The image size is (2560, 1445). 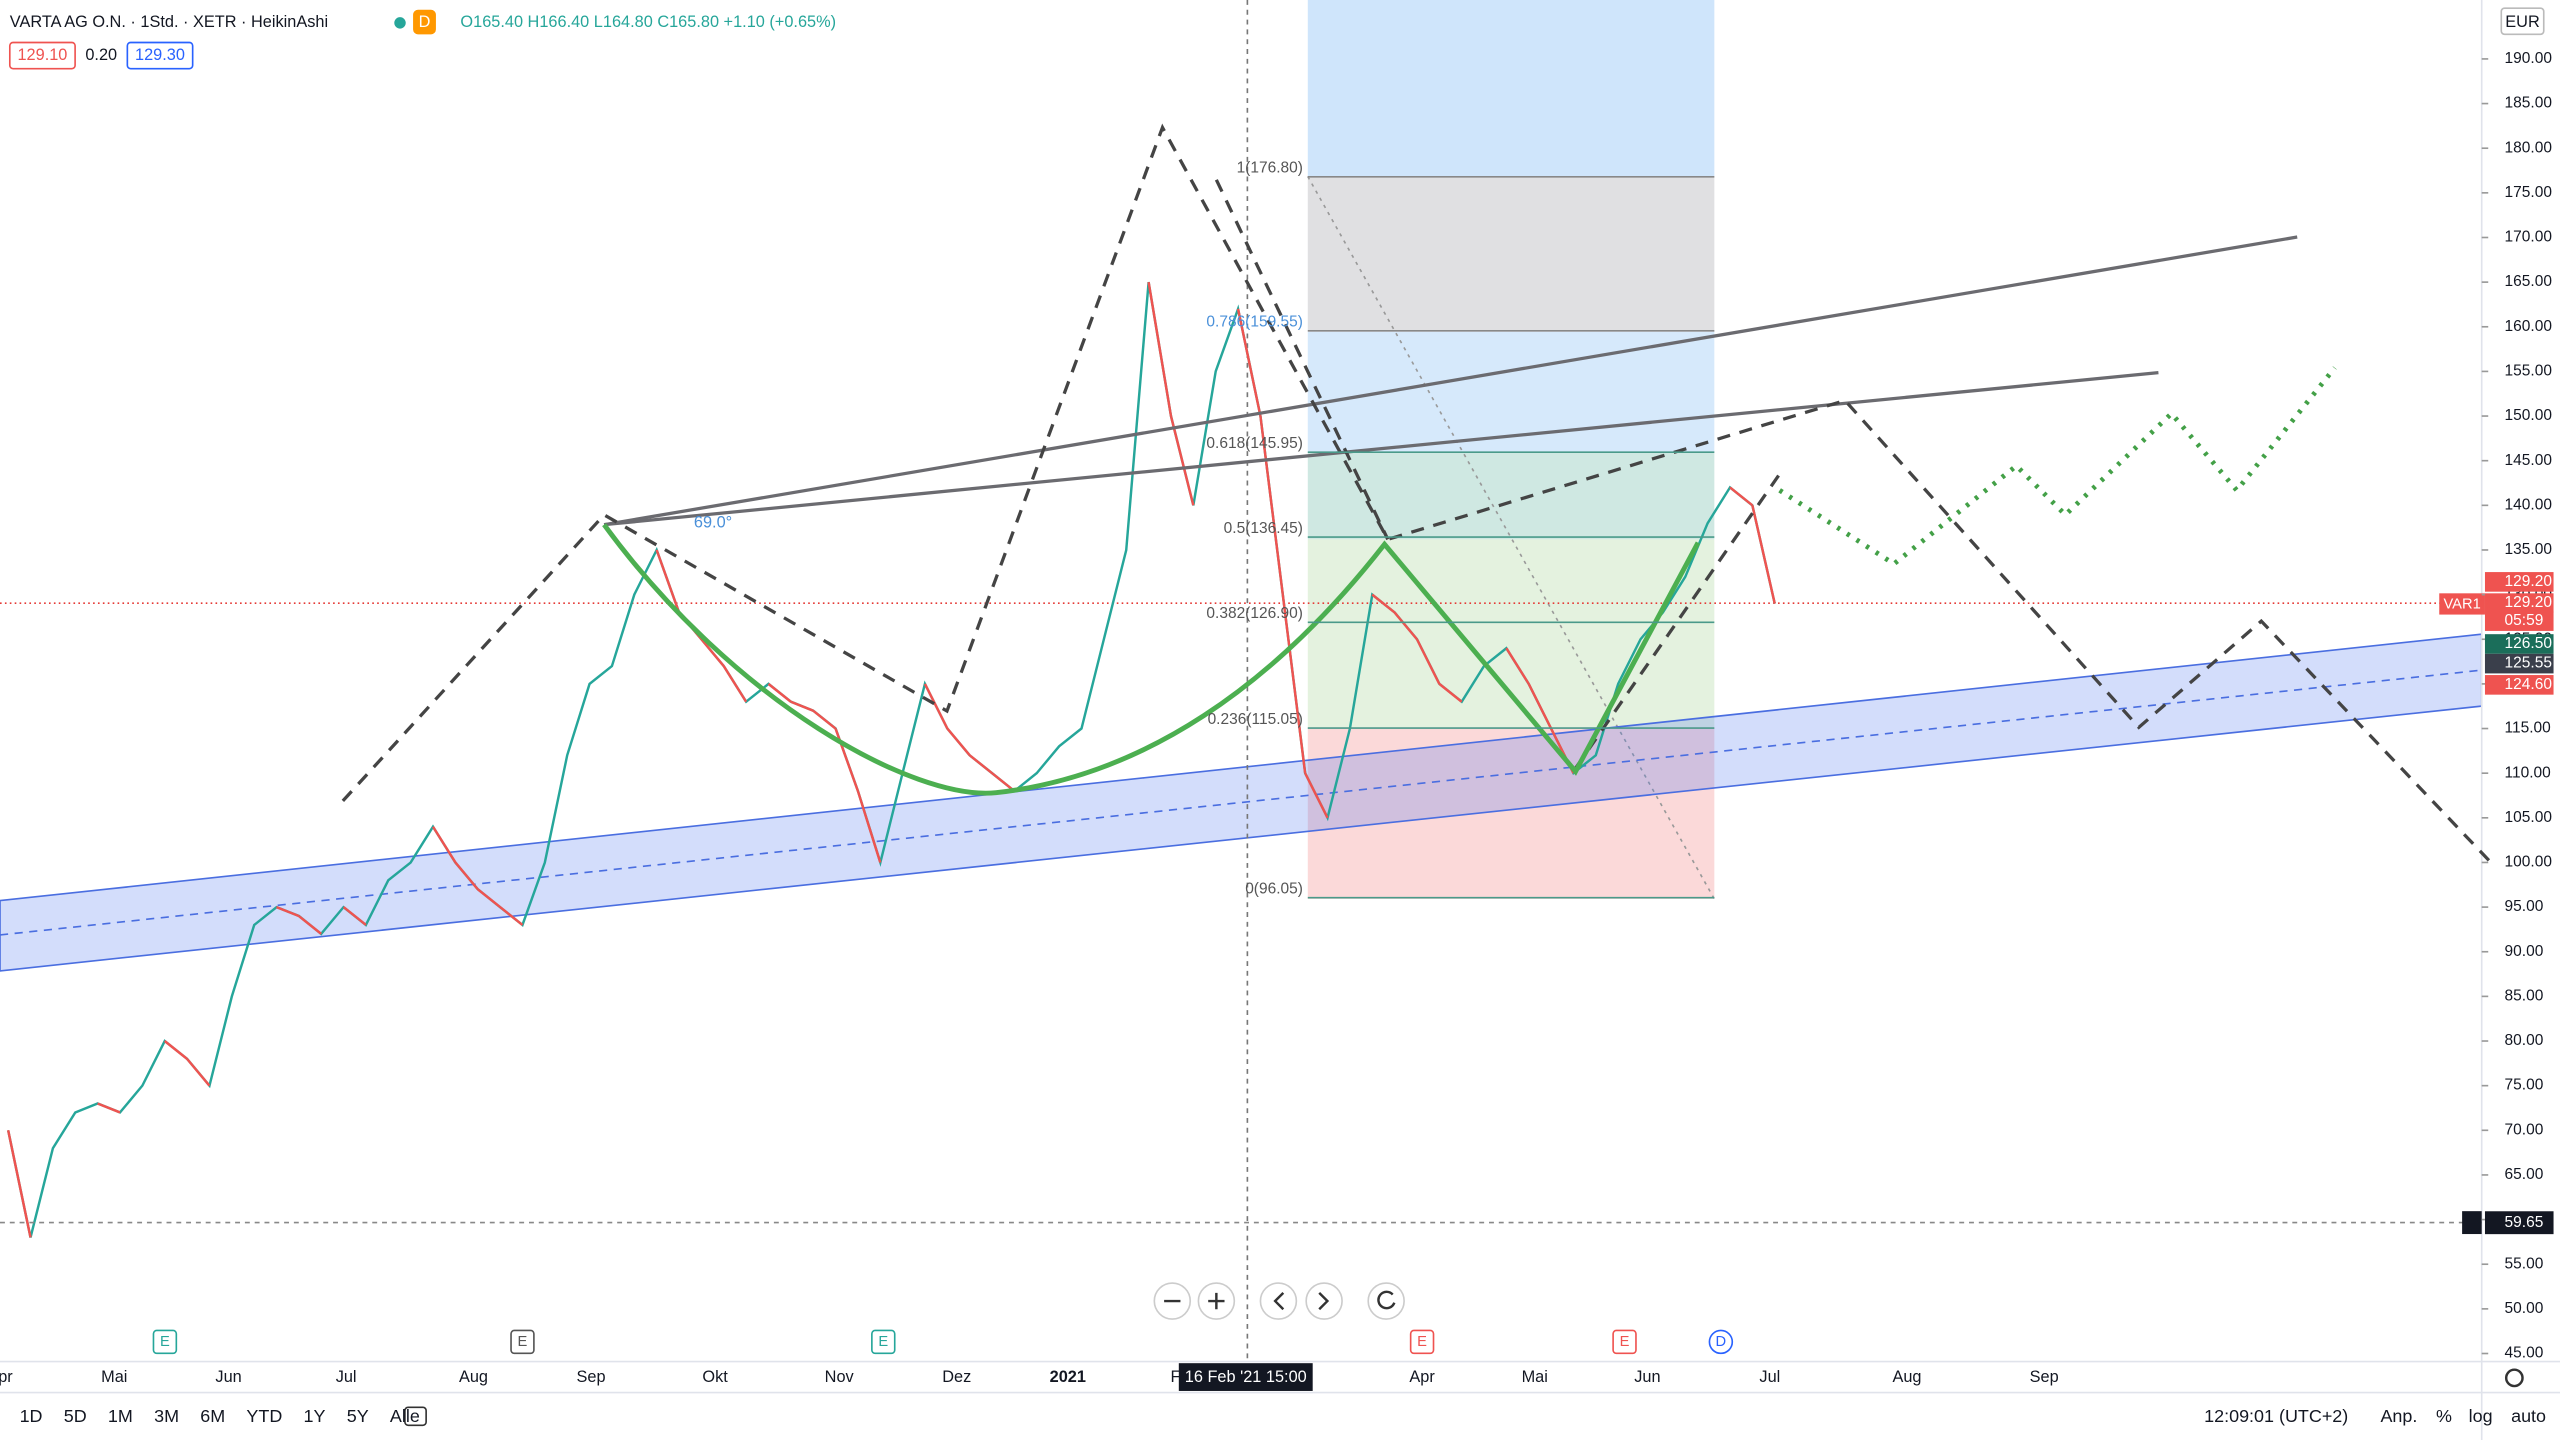 I want to click on range-button: Alle, so click(x=405, y=1416).